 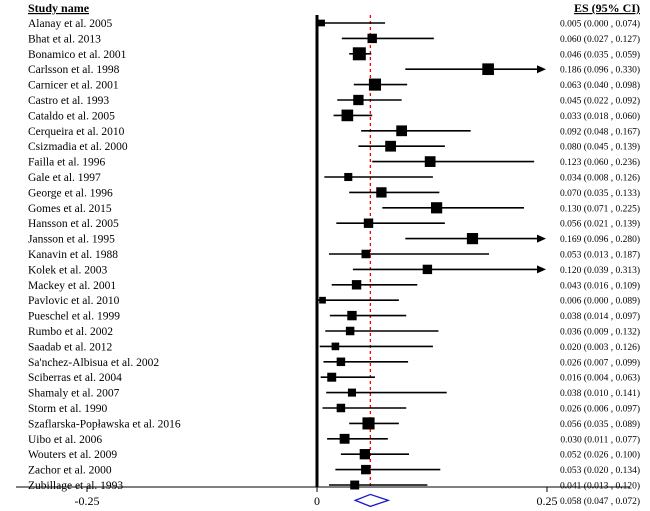 What do you see at coordinates (600, 178) in the screenshot?
I see `study-es-label: 0.034 (0.008 , 0.126)` at bounding box center [600, 178].